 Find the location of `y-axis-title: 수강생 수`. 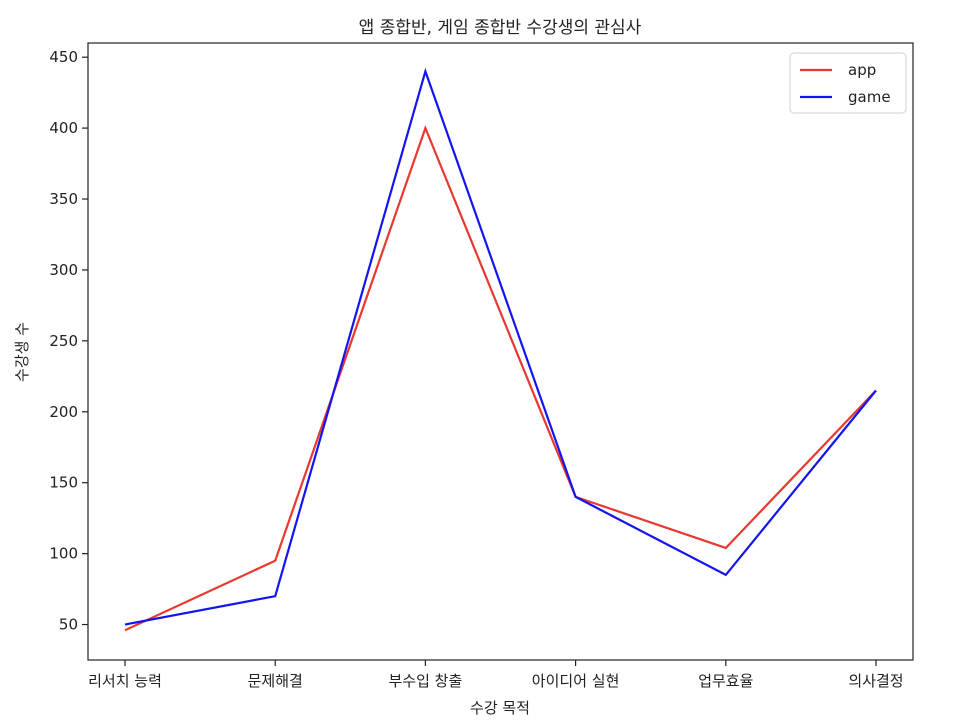

y-axis-title: 수강생 수 is located at coordinates (22, 352).